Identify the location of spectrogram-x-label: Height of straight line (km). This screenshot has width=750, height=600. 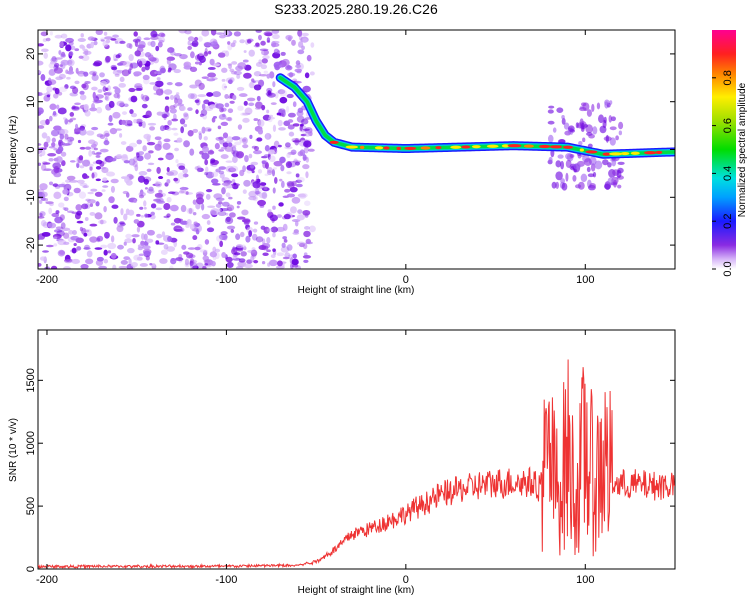
(356, 290).